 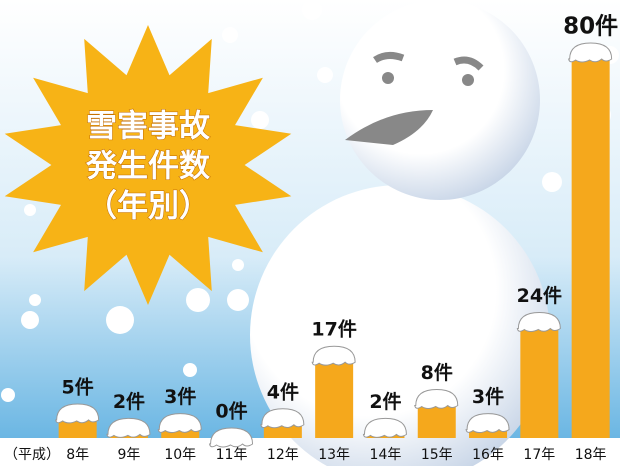 I want to click on value-label: 8件, so click(x=437, y=372).